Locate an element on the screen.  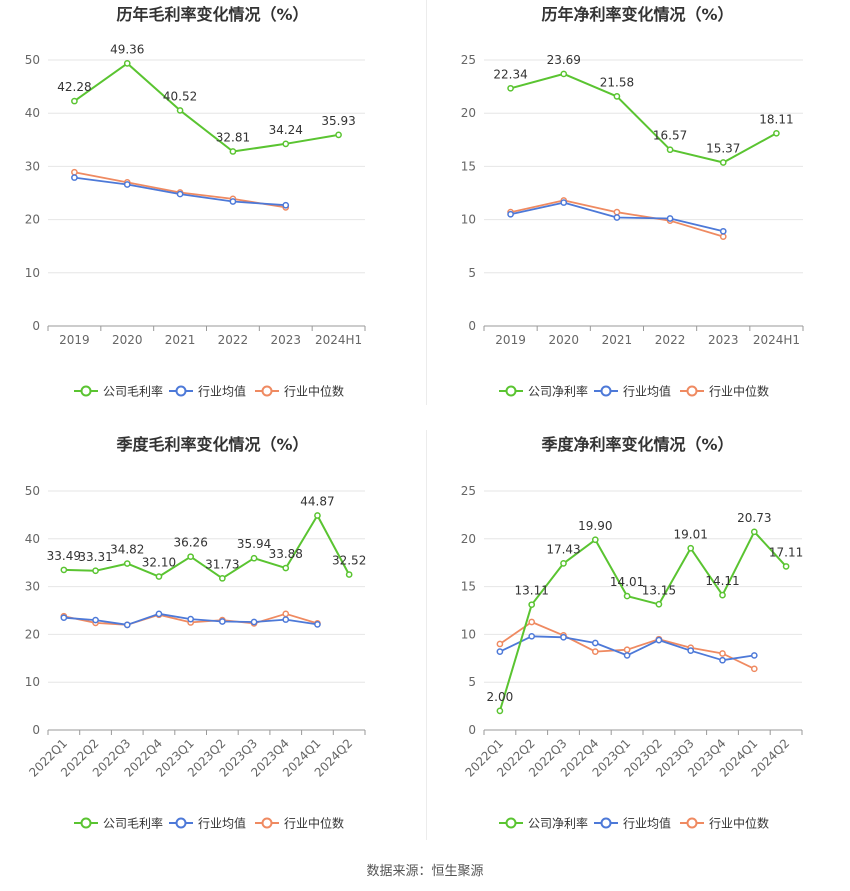
legend-label: 公司净利率 is located at coordinates (558, 391).